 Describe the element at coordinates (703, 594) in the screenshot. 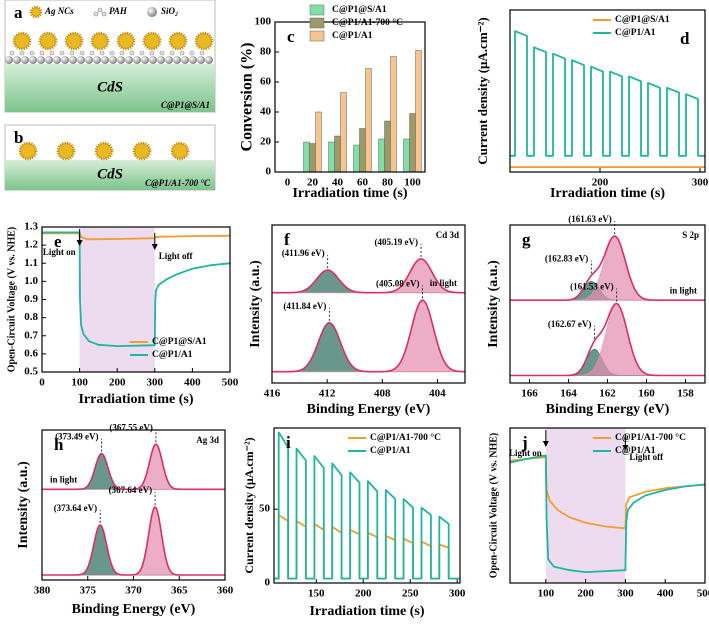

I see `x-tick-label: 500` at that location.